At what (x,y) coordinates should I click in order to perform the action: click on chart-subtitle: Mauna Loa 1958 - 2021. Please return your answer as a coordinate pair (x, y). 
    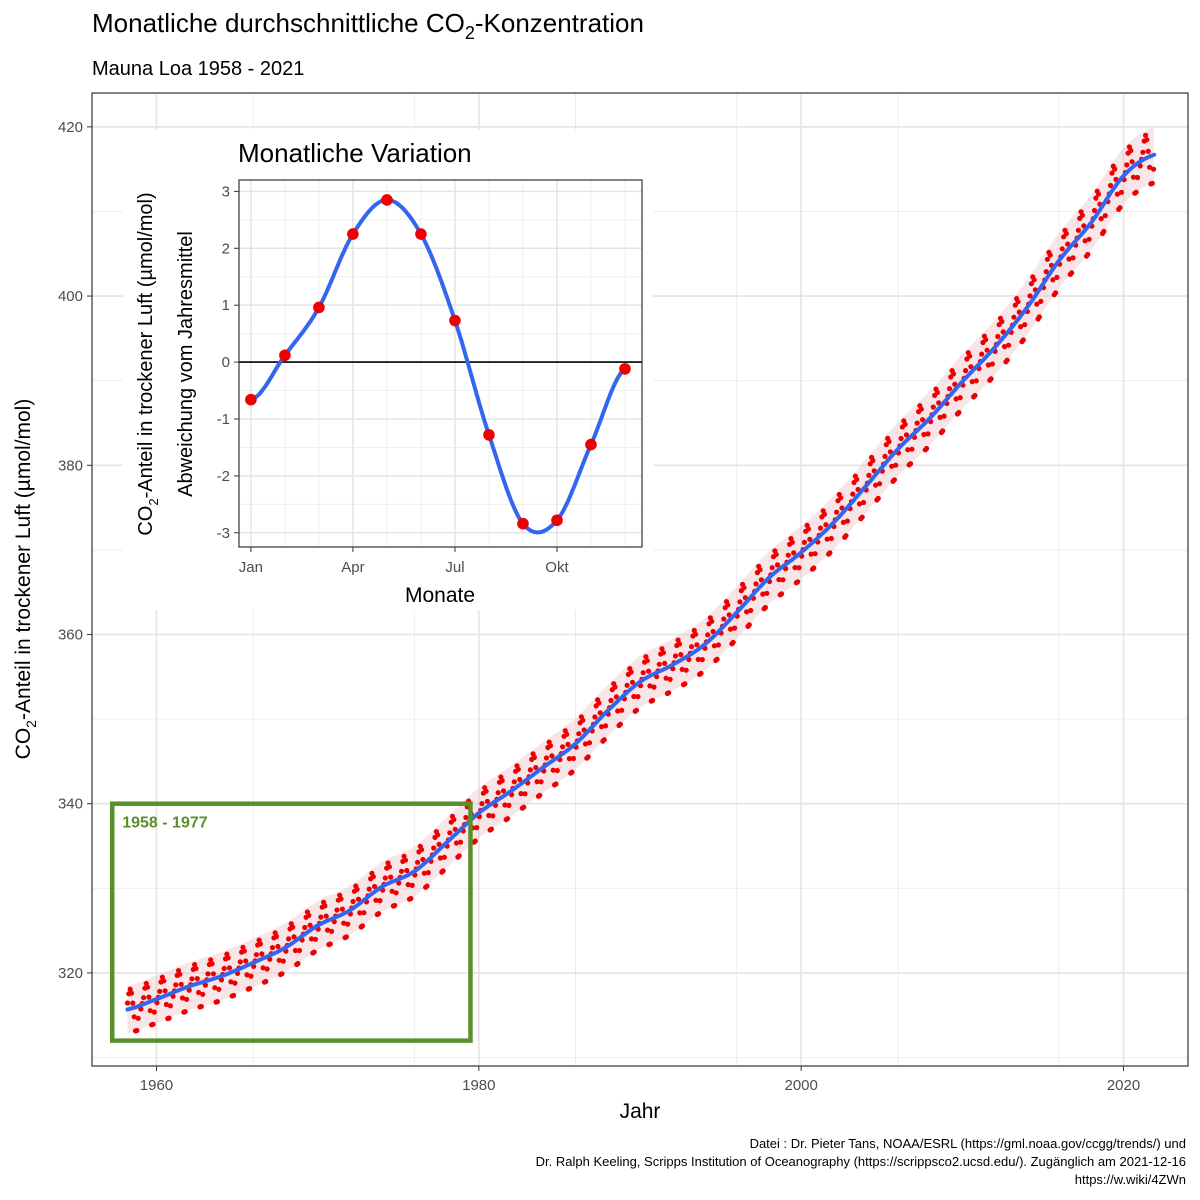
    Looking at the image, I should click on (198, 69).